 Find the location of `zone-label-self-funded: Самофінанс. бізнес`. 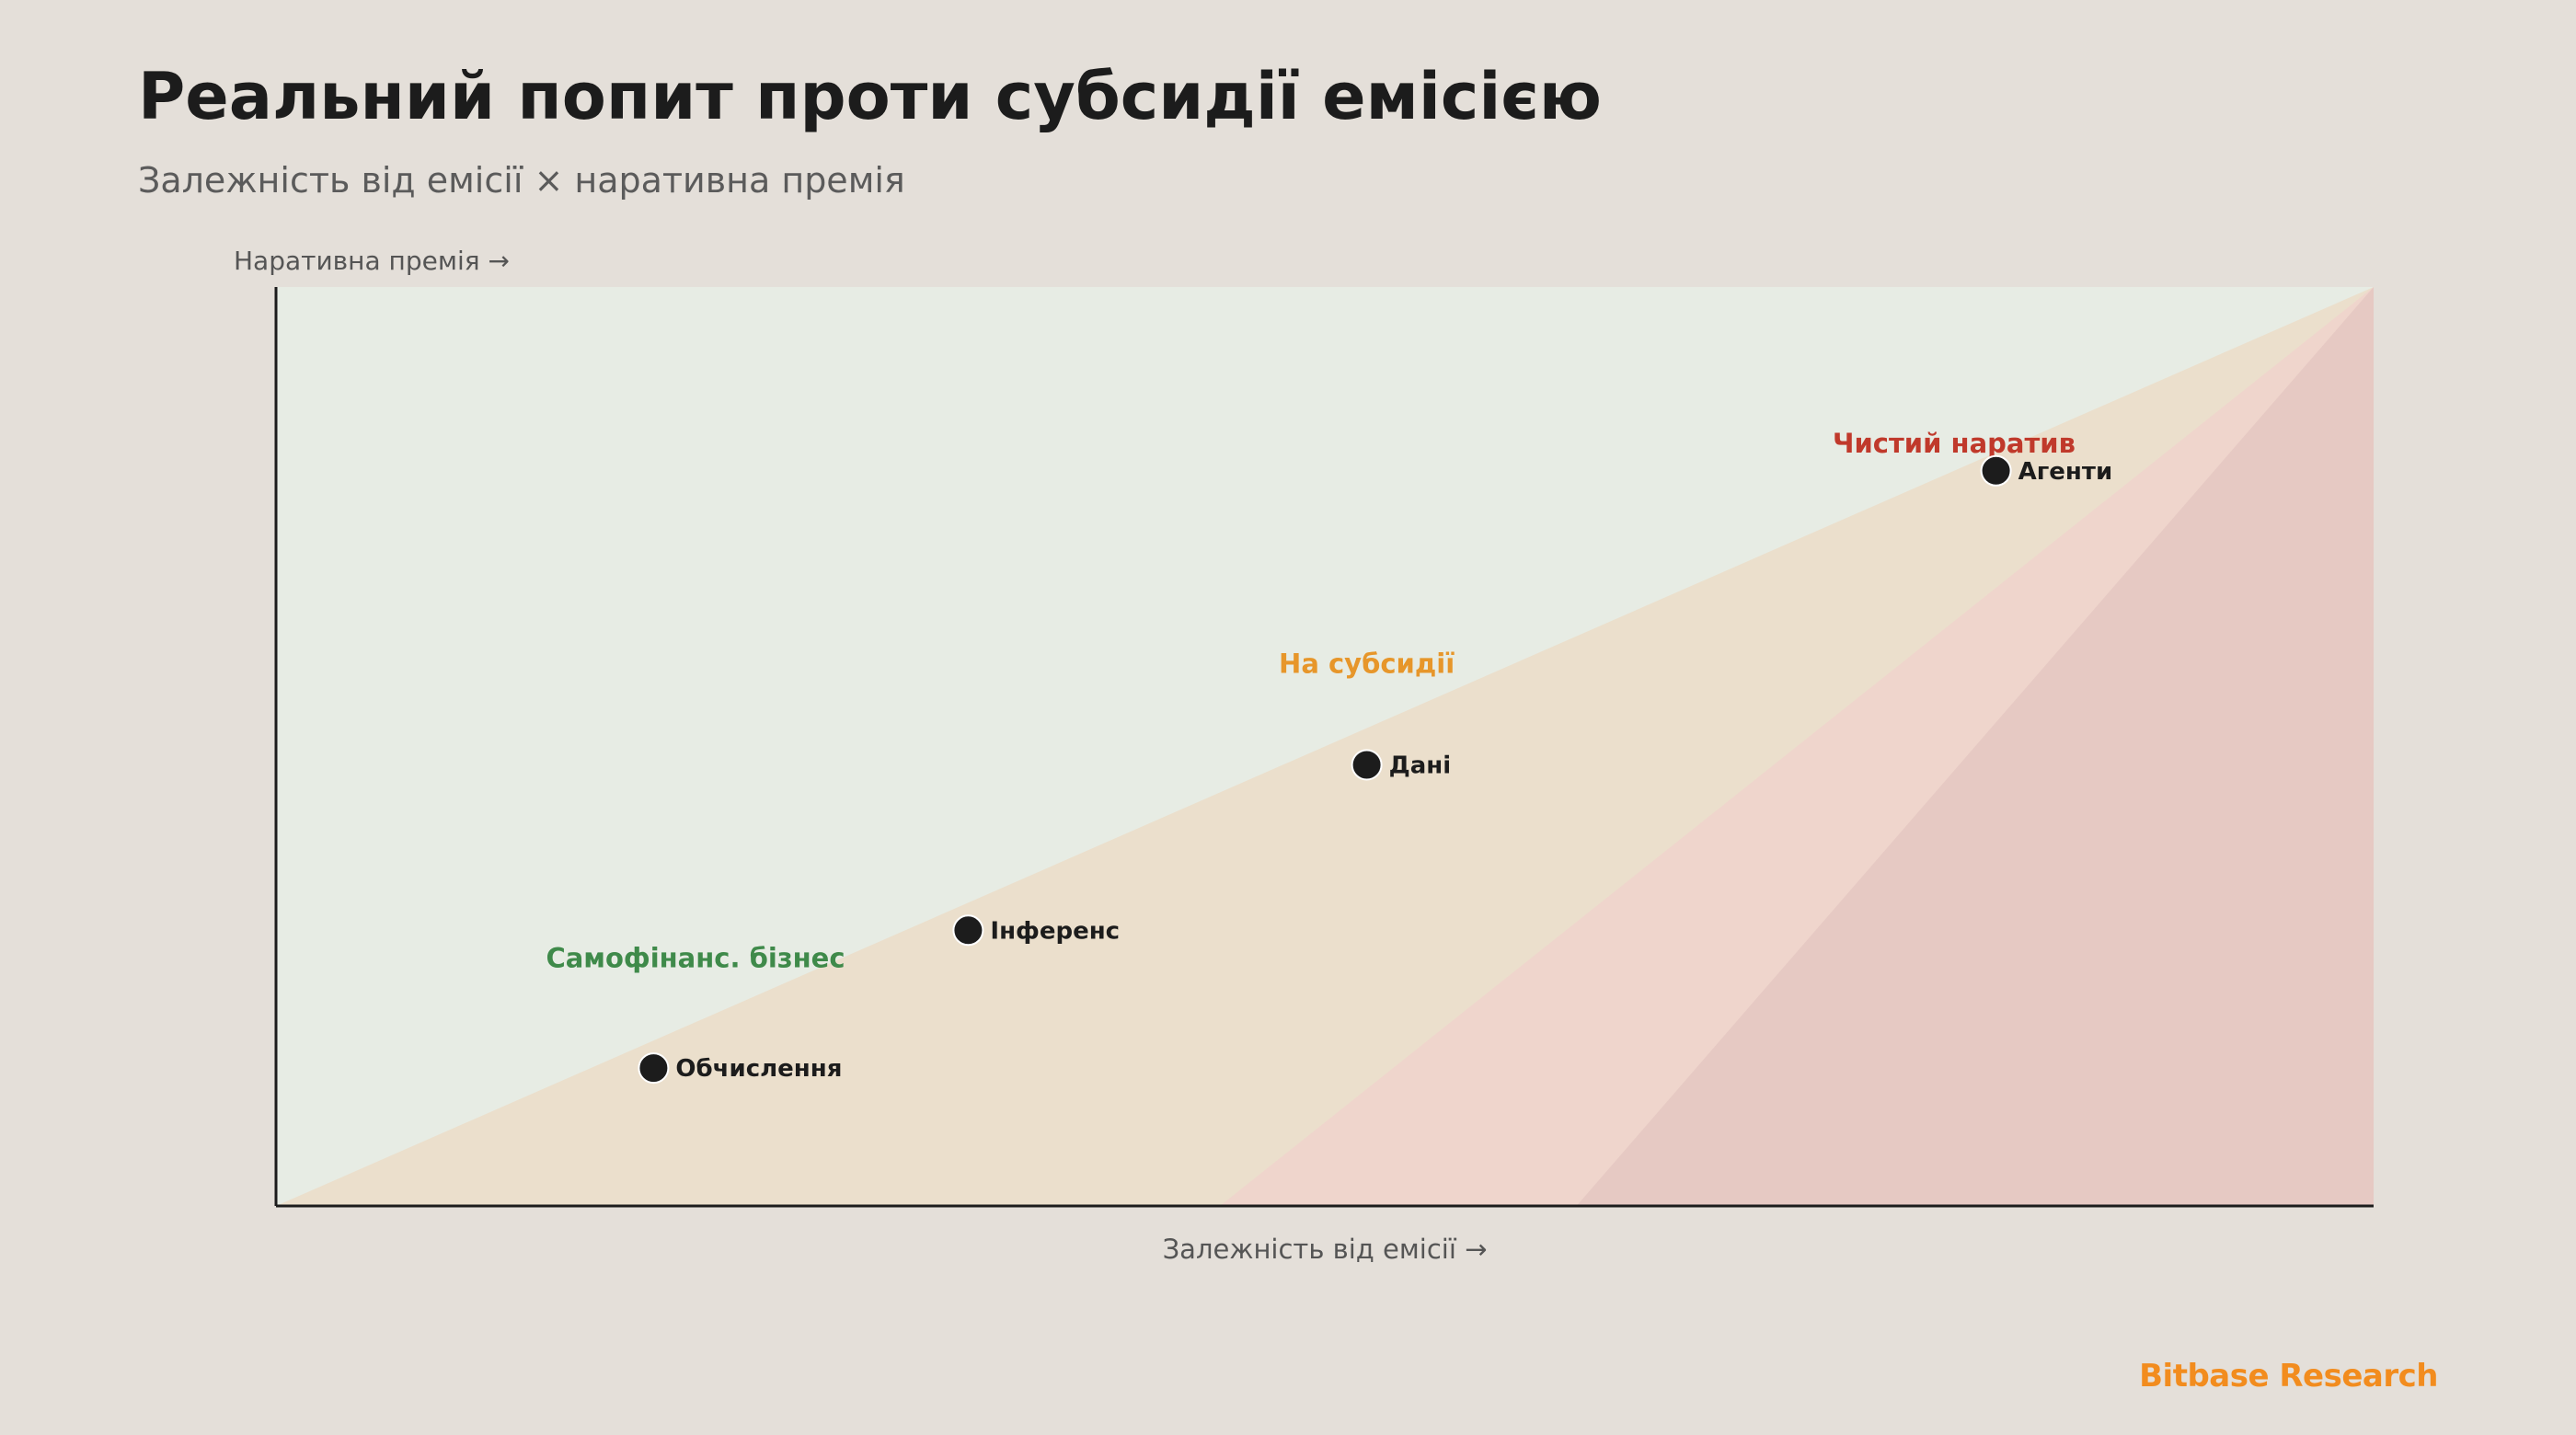

zone-label-self-funded: Самофінанс. бізнес is located at coordinates (695, 957).